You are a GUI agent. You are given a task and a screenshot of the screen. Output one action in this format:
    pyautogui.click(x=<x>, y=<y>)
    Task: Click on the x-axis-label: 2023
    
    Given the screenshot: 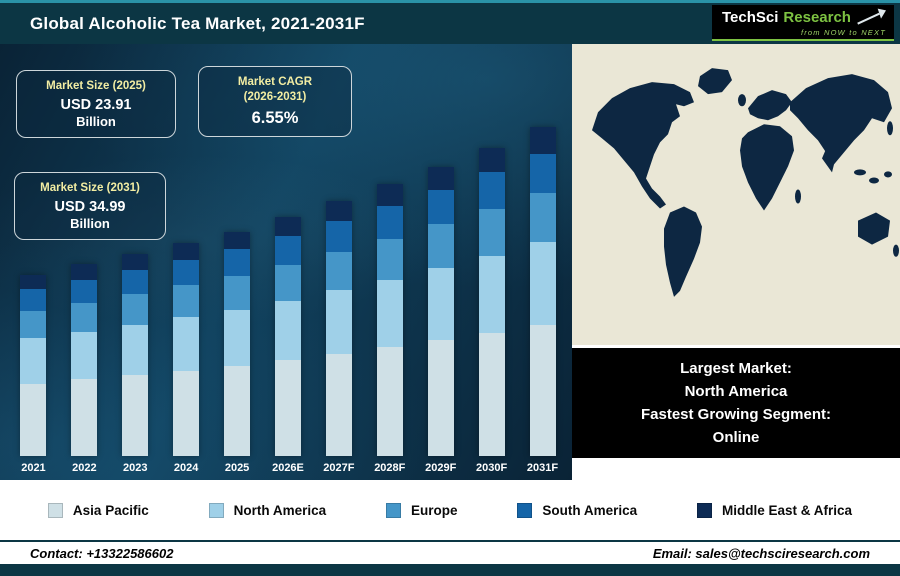 What is the action you would take?
    pyautogui.click(x=135, y=468)
    